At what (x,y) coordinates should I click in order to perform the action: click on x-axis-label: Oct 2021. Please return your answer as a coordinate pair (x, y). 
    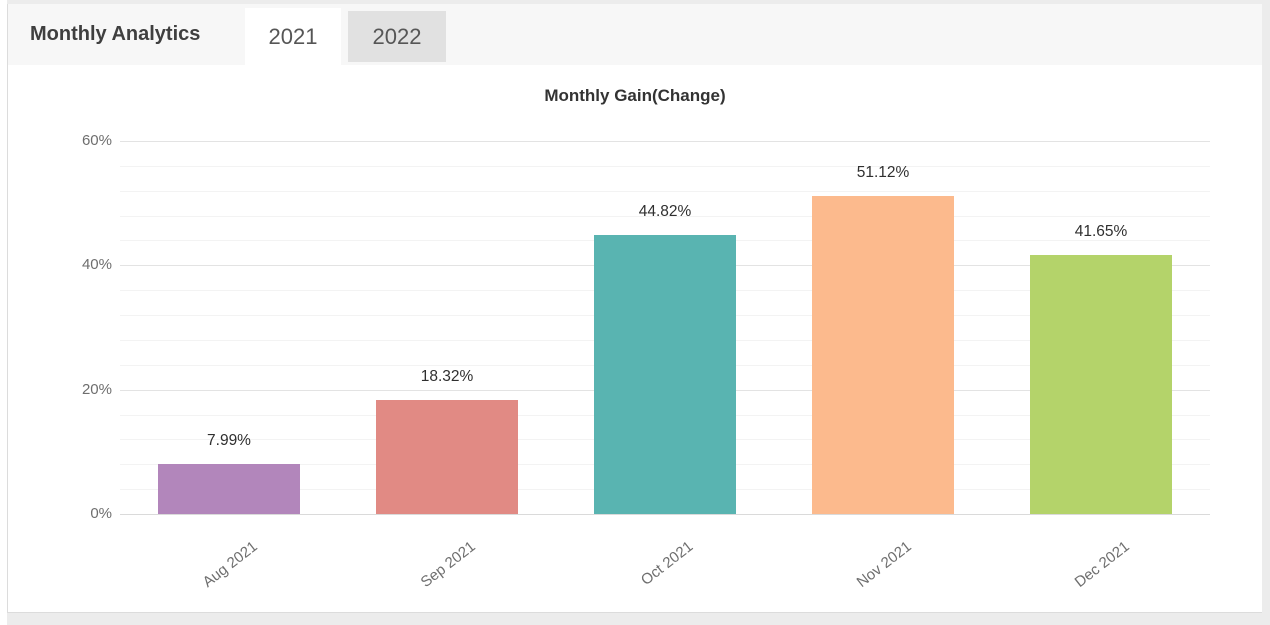
    Looking at the image, I should click on (667, 563).